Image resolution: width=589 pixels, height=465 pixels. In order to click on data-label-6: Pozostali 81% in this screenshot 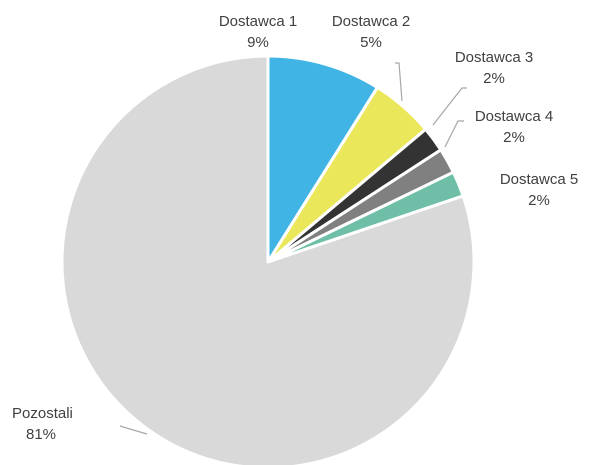, I will do `click(42, 424)`.